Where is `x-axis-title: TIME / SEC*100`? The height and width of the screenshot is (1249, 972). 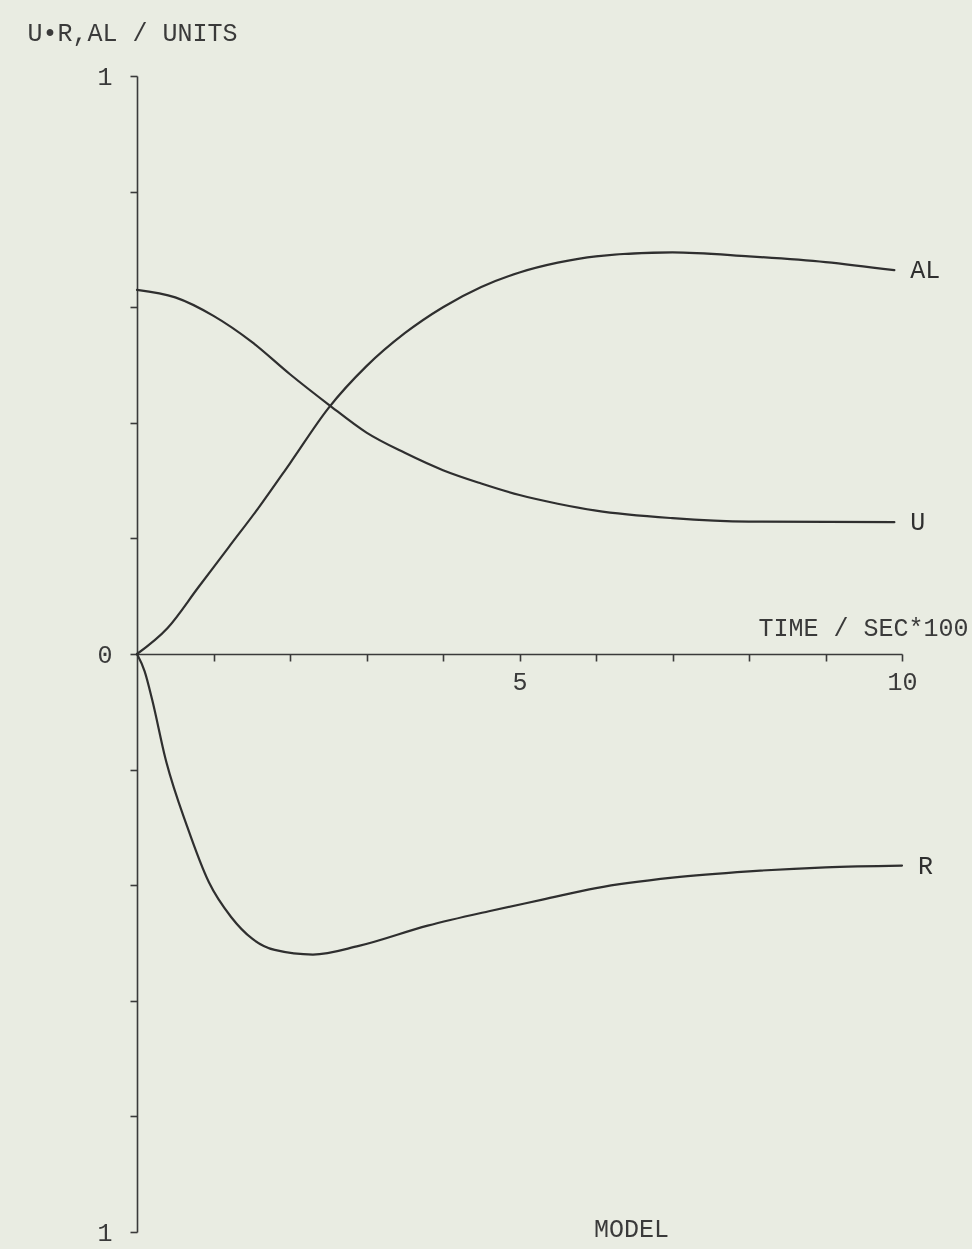 x-axis-title: TIME / SEC*100 is located at coordinates (863, 629).